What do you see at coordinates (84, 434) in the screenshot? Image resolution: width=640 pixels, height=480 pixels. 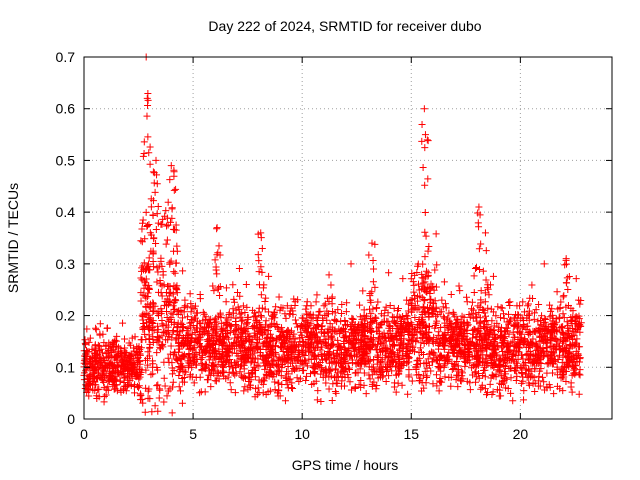 I see `x-tick-label: 0` at bounding box center [84, 434].